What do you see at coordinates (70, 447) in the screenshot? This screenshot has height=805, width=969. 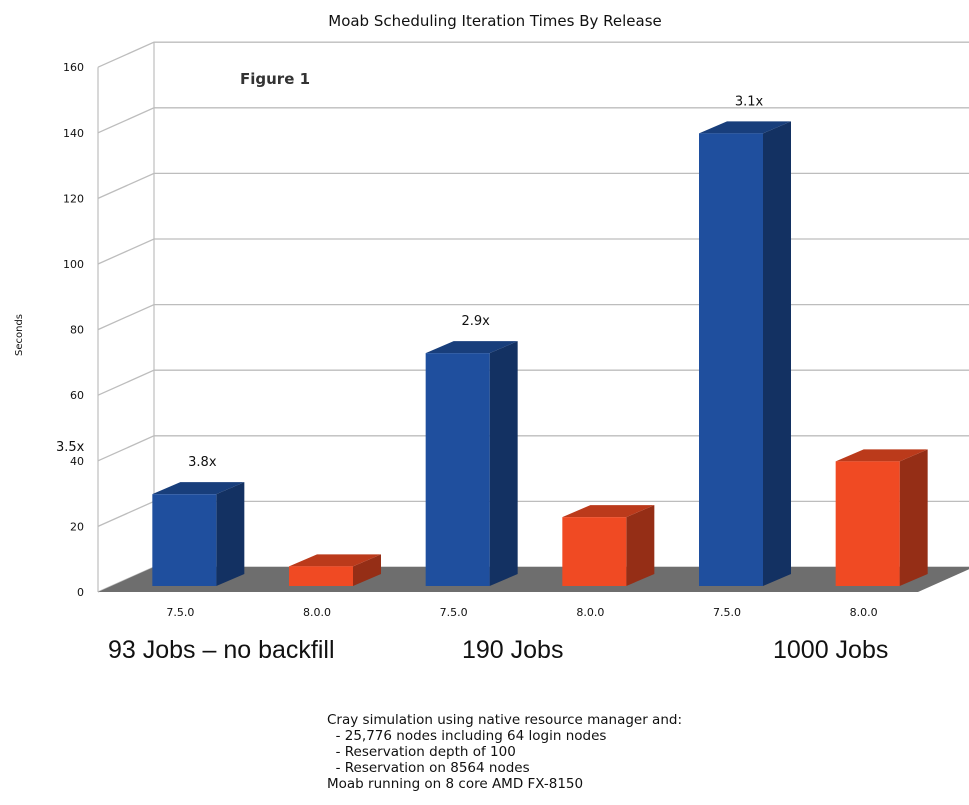 I see `axis-annotation: 3.5x` at bounding box center [70, 447].